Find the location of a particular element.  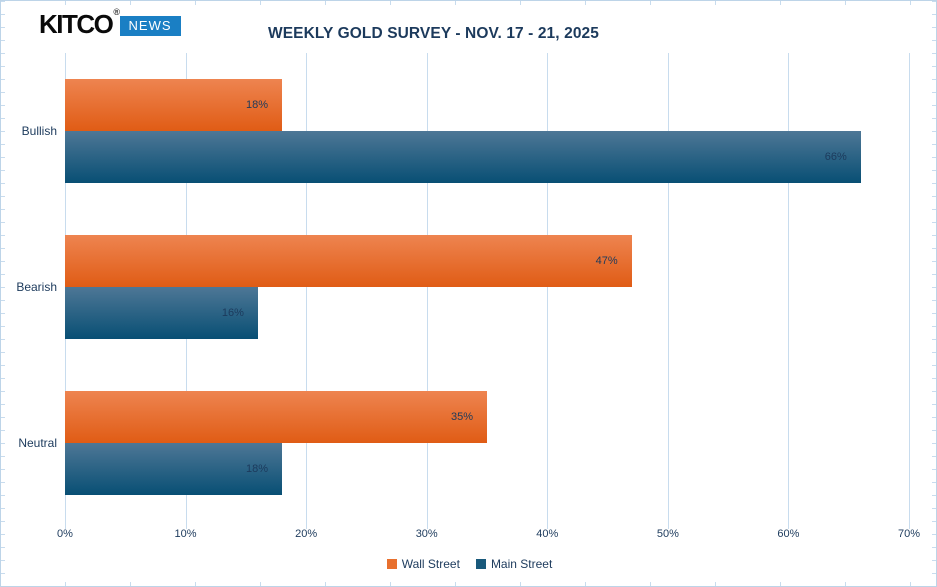

legend: Wall Street Main Street is located at coordinates (468, 564).